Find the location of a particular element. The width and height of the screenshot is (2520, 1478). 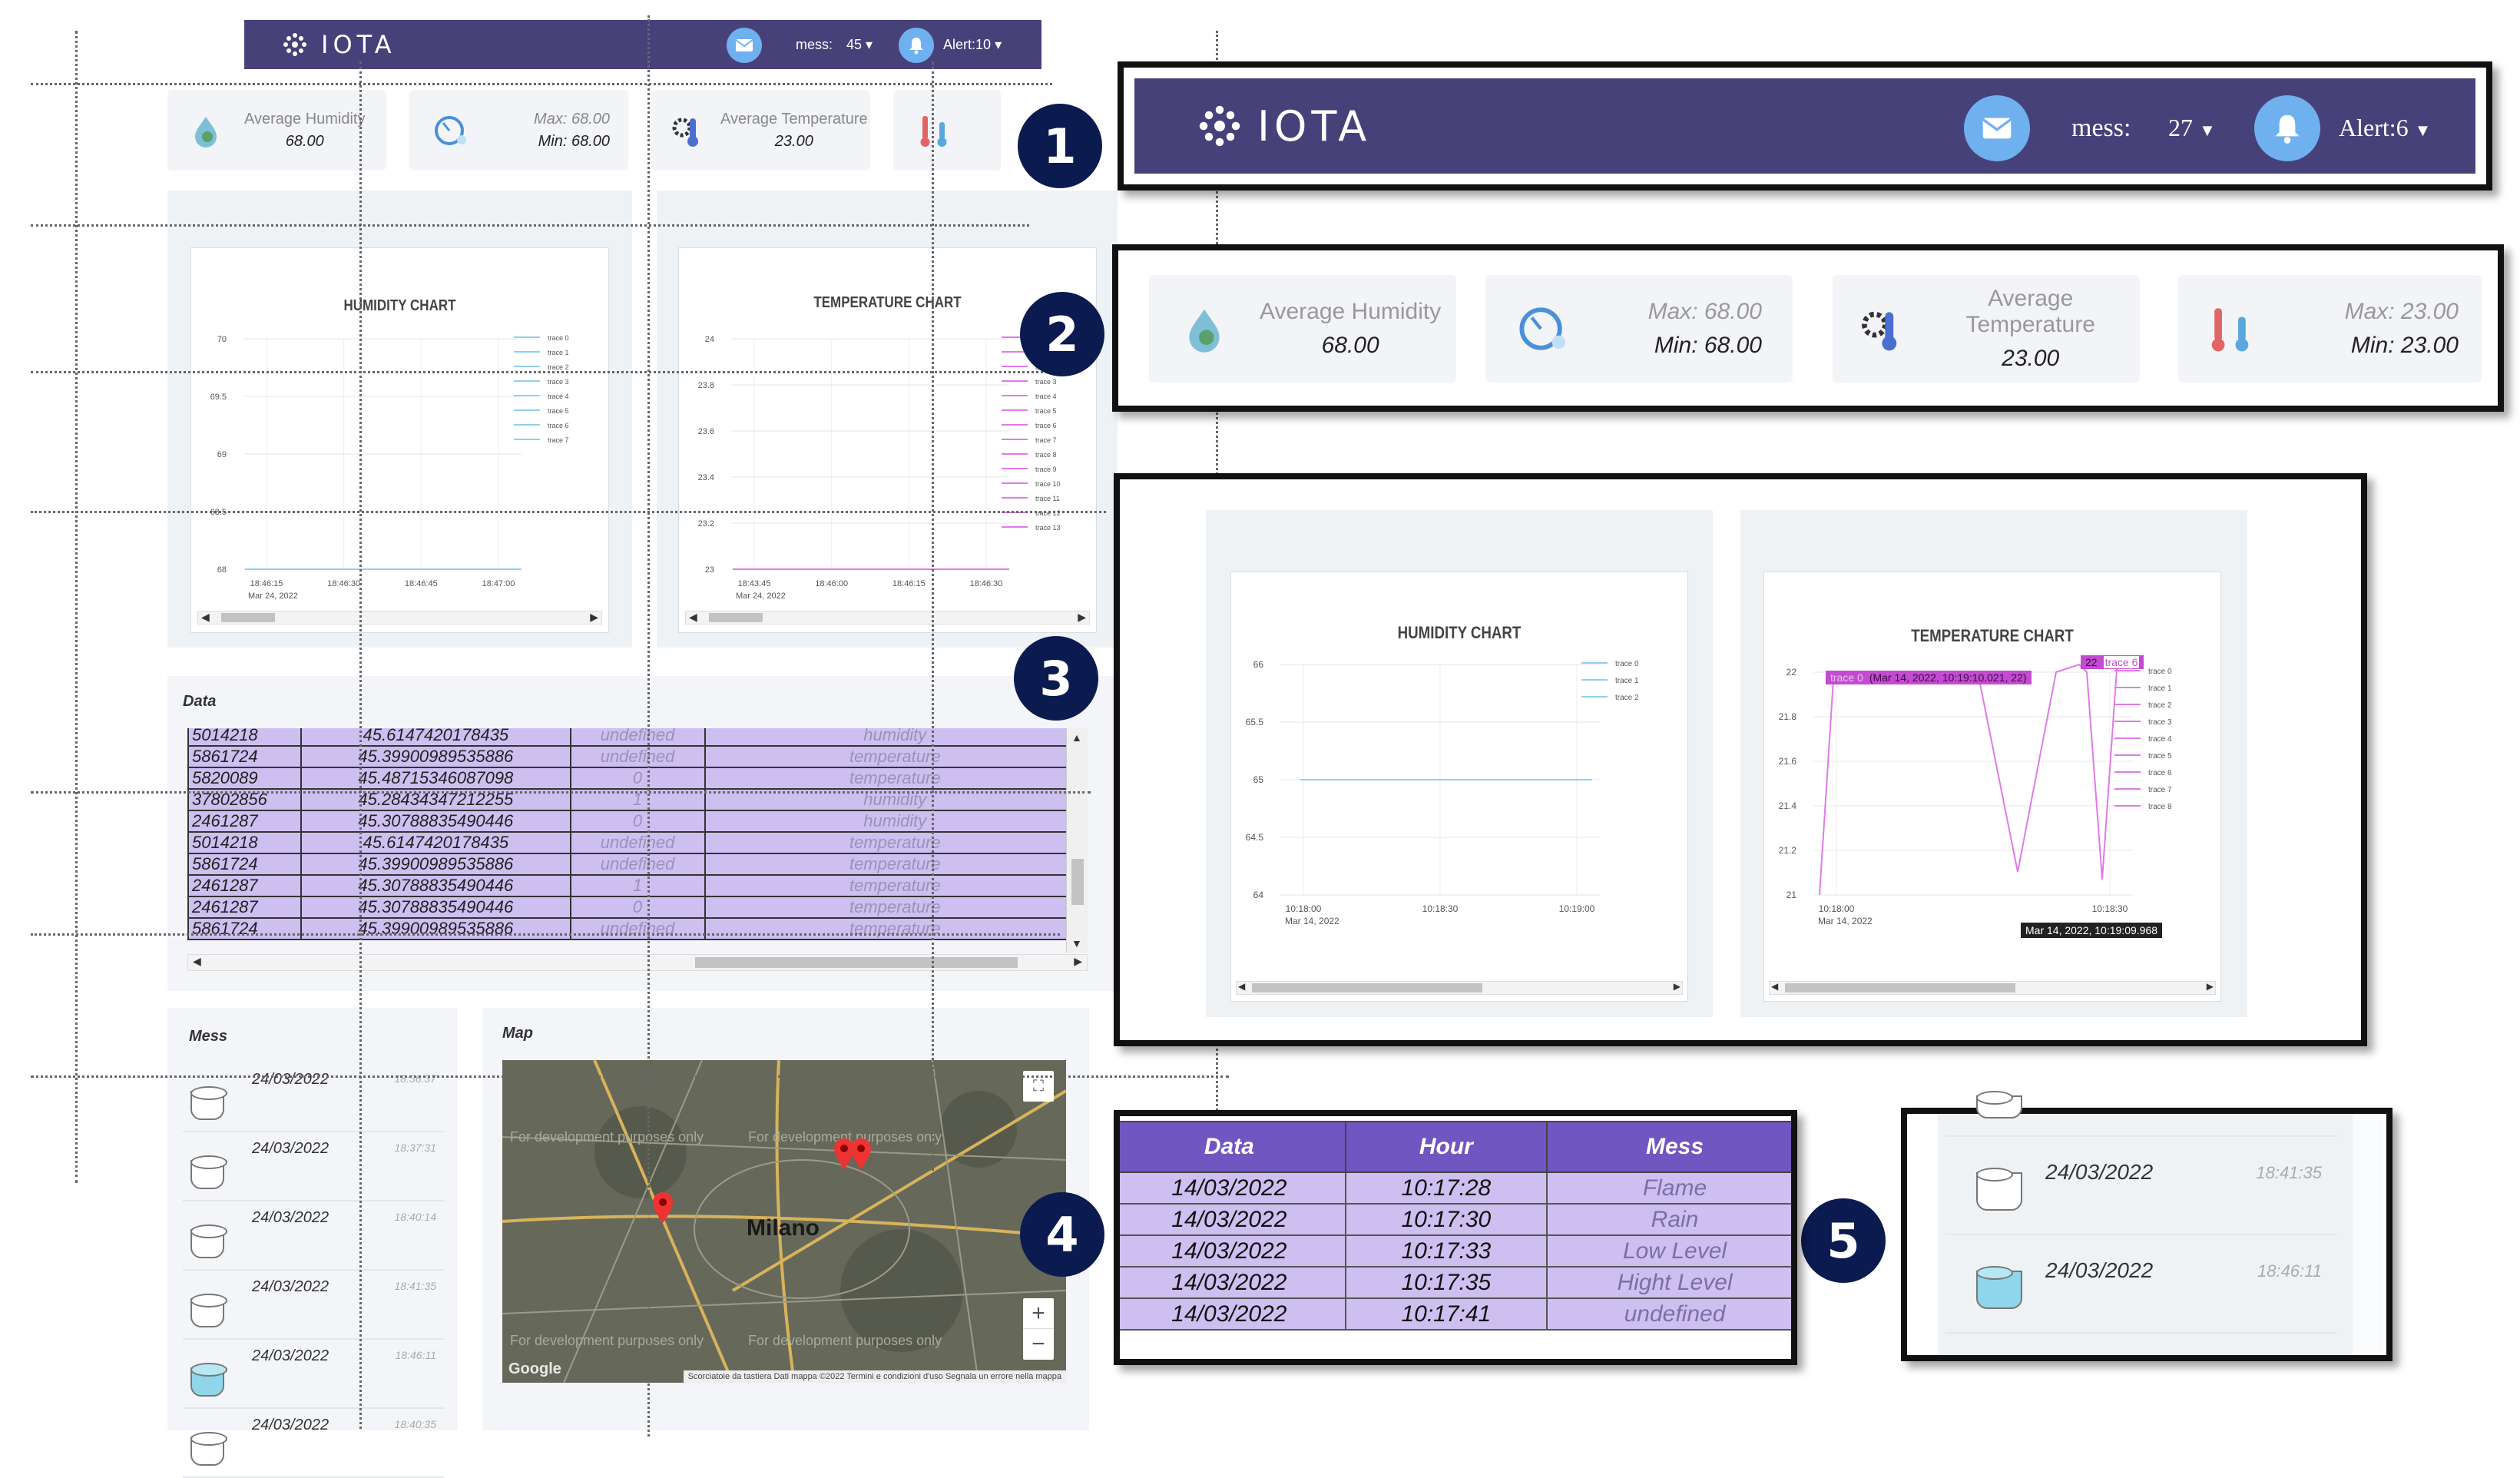

logo-text: IOTA is located at coordinates (1315, 126).